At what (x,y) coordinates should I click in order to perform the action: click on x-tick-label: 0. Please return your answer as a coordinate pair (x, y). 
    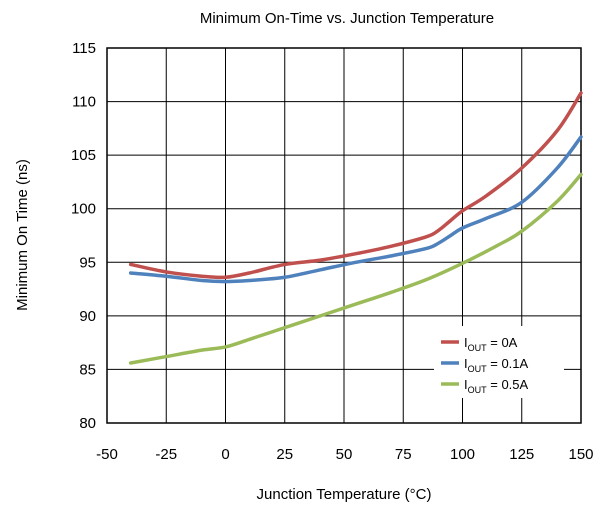
    Looking at the image, I should click on (225, 454).